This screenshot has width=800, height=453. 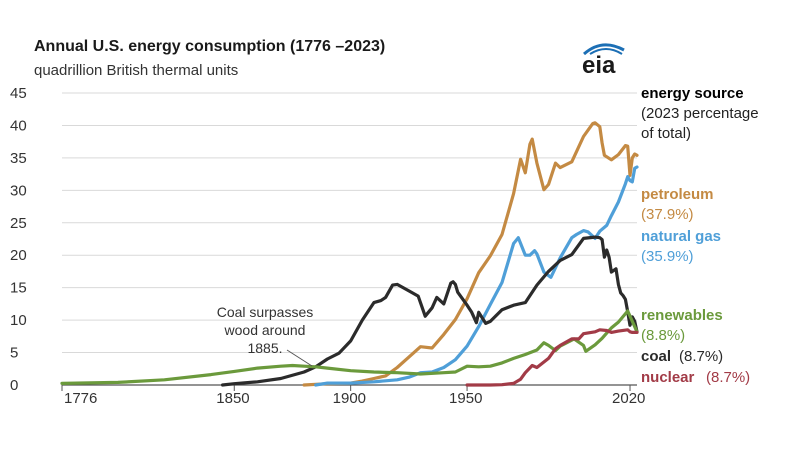 I want to click on label-coal-share: (8.7%), so click(x=701, y=356).